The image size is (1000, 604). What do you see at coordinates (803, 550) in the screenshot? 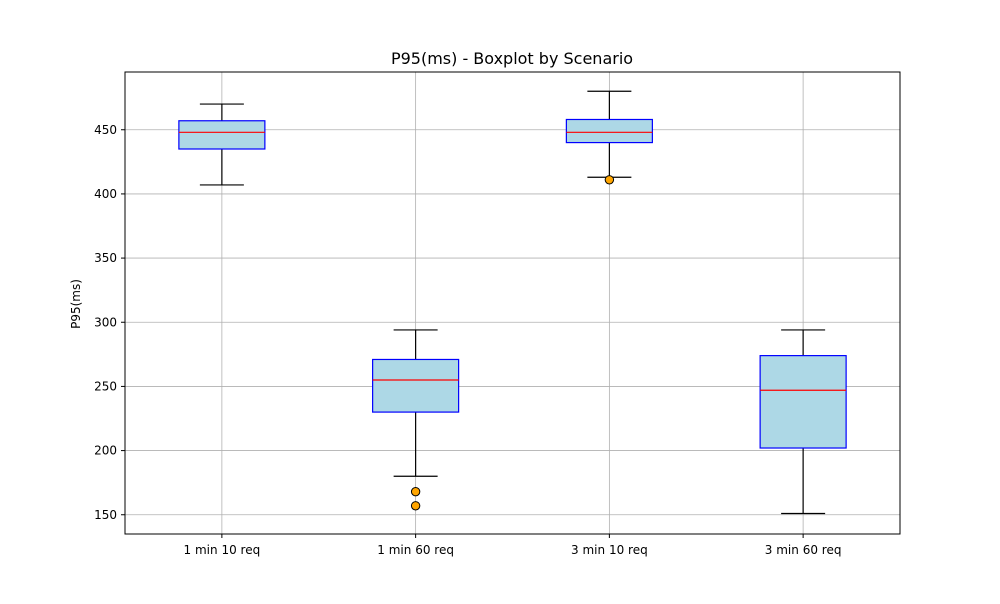
I see `x-tick-label: 3 min 60 req` at bounding box center [803, 550].